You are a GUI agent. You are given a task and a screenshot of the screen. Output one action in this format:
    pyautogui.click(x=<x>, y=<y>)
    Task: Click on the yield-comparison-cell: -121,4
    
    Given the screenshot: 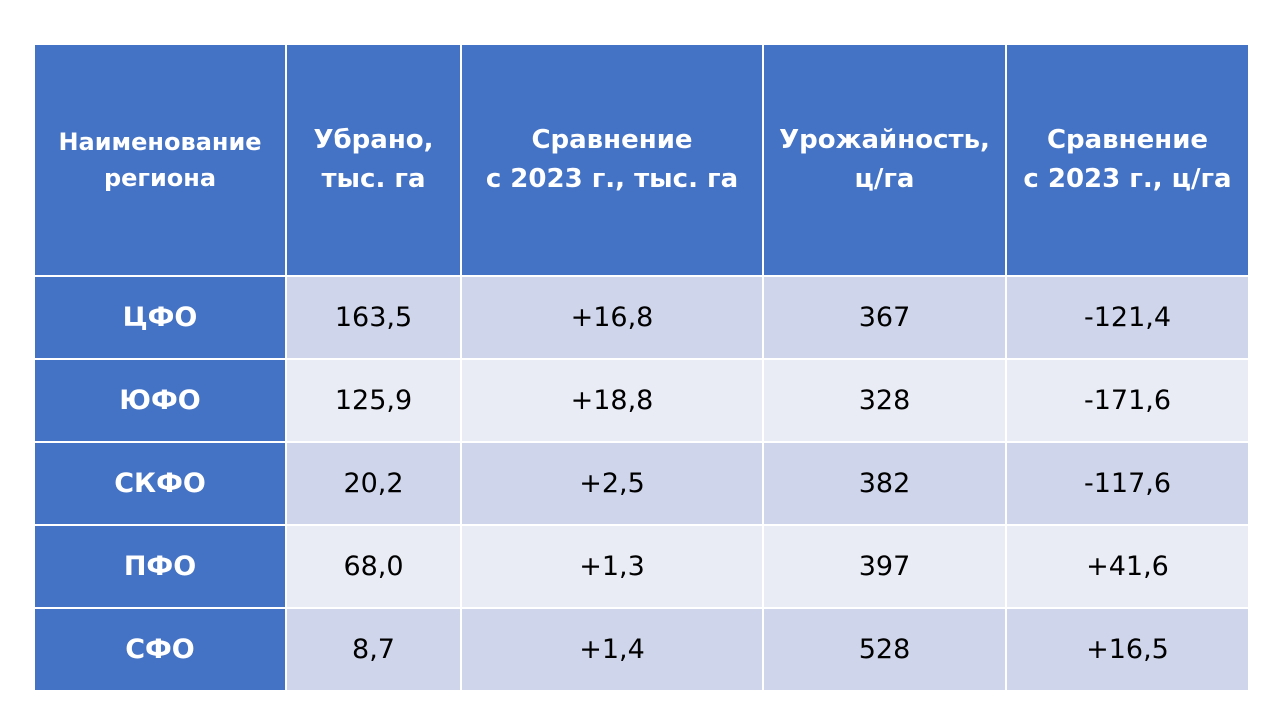 What is the action you would take?
    pyautogui.click(x=1127, y=317)
    